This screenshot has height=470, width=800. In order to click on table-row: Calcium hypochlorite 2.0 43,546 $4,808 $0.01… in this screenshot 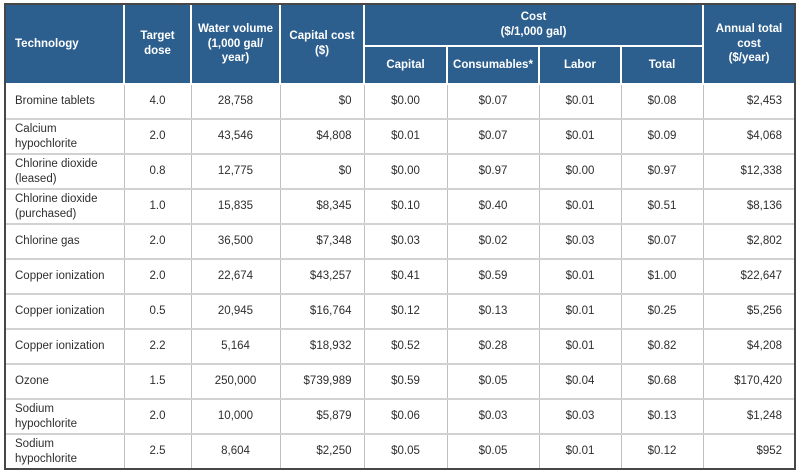, I will do `click(400, 137)`.